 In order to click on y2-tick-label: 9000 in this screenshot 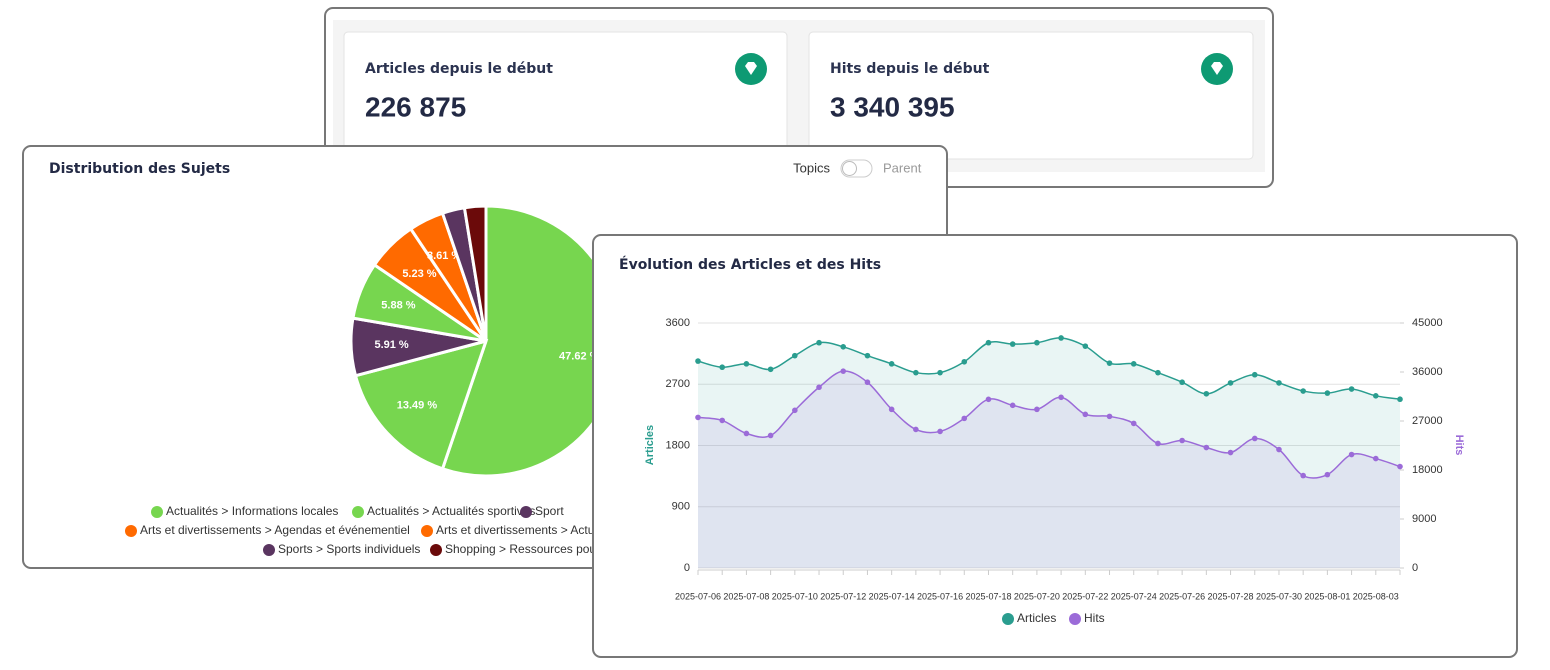, I will do `click(1424, 519)`.